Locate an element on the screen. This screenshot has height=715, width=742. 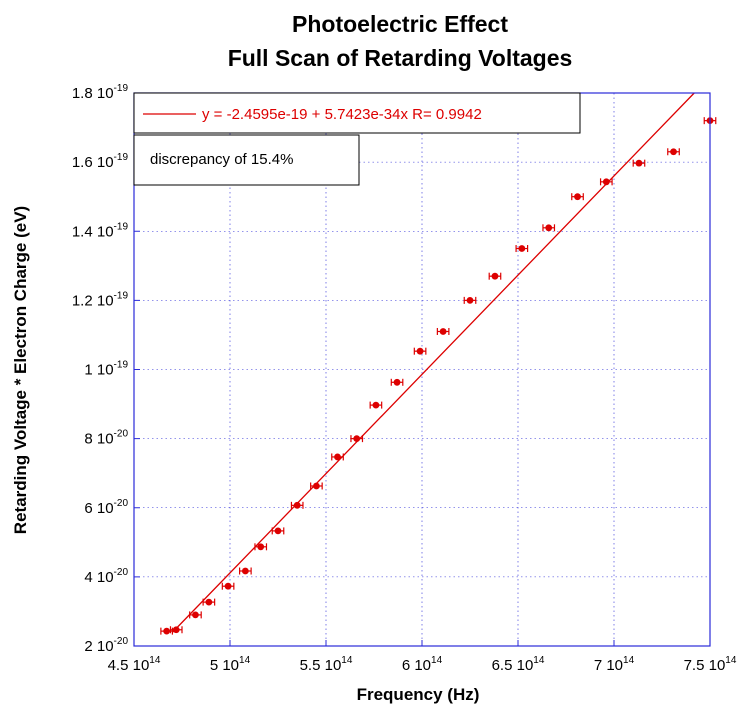
y-tick-label: 1.2 10-19 is located at coordinates (100, 299).